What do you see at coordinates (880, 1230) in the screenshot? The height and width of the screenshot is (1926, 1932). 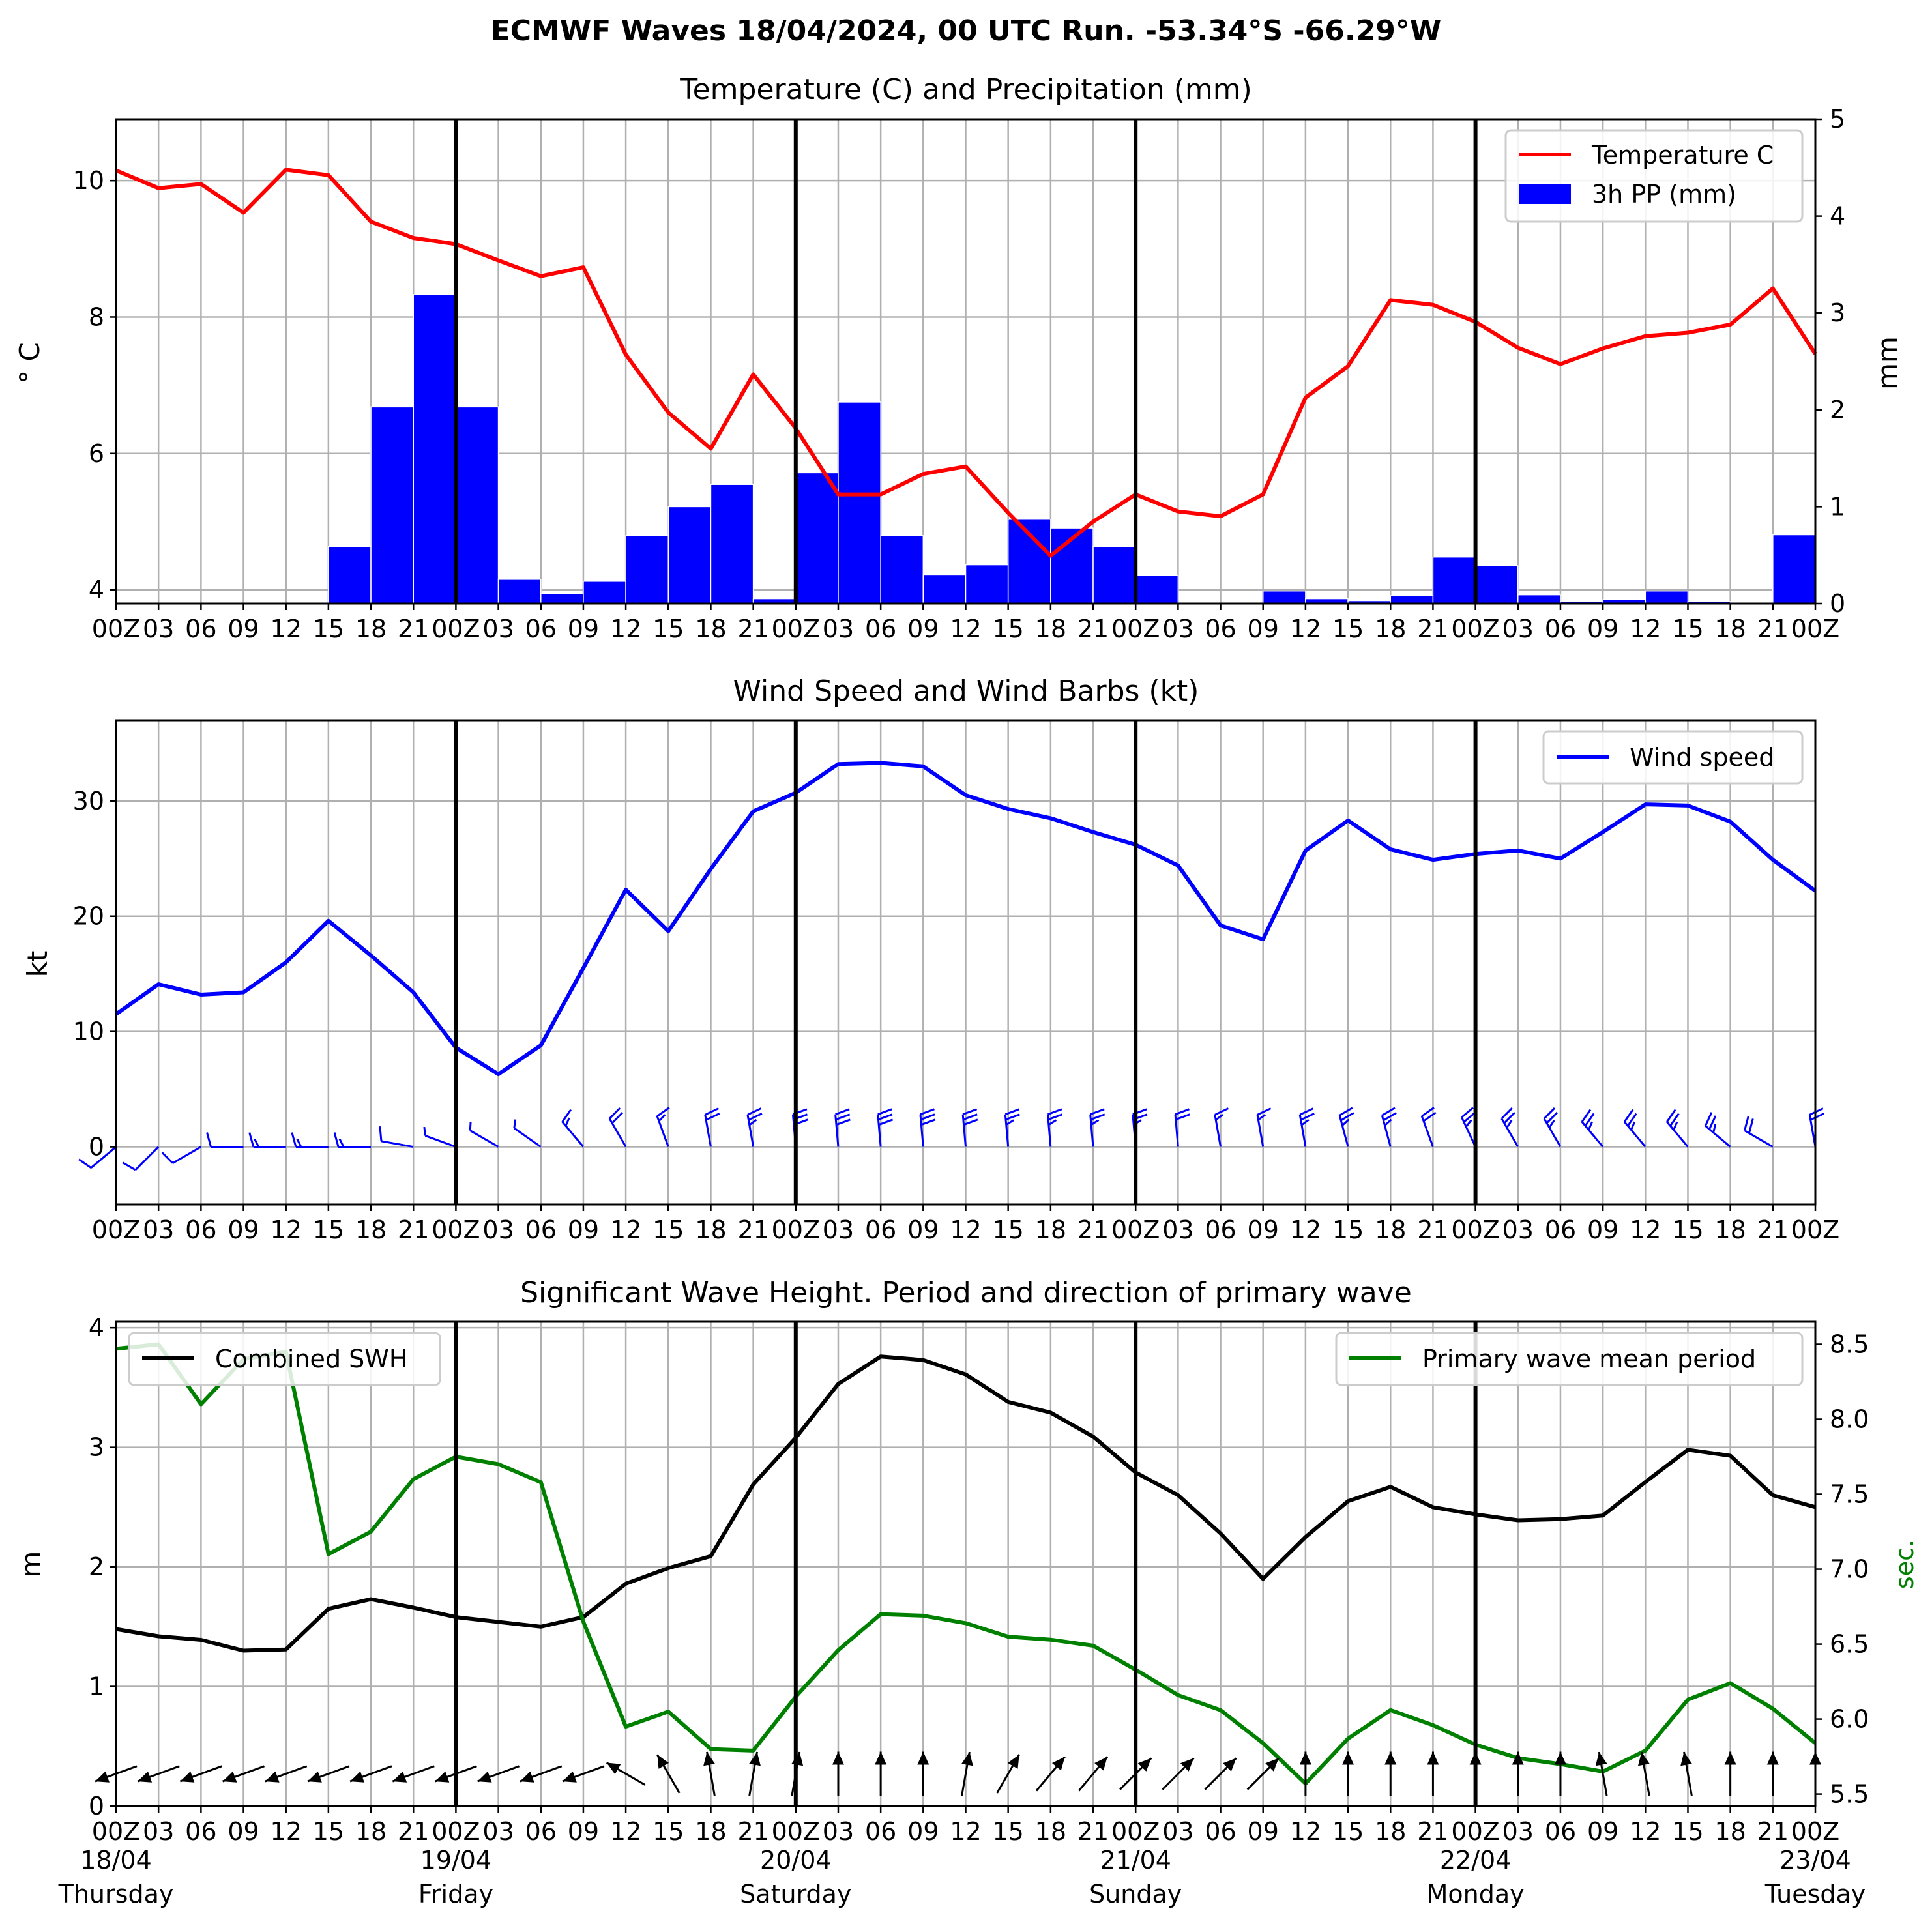 I see `x-tick-label: 06` at bounding box center [880, 1230].